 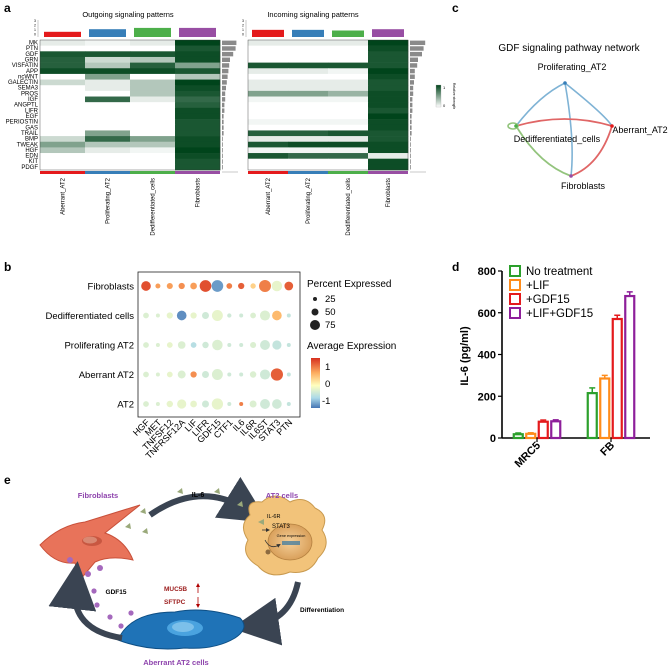 I want to click on il6-triangles, so click(x=184, y=511).